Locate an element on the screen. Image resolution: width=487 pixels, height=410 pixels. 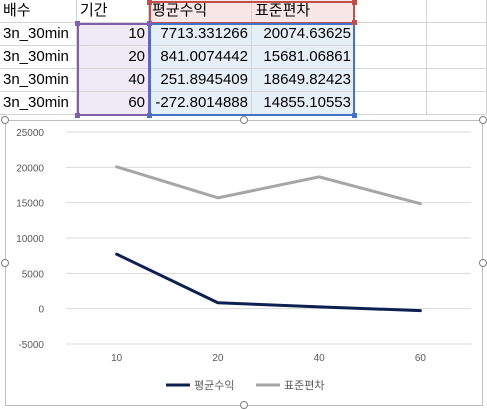
y-tick-label: 5000 is located at coordinates (33, 274).